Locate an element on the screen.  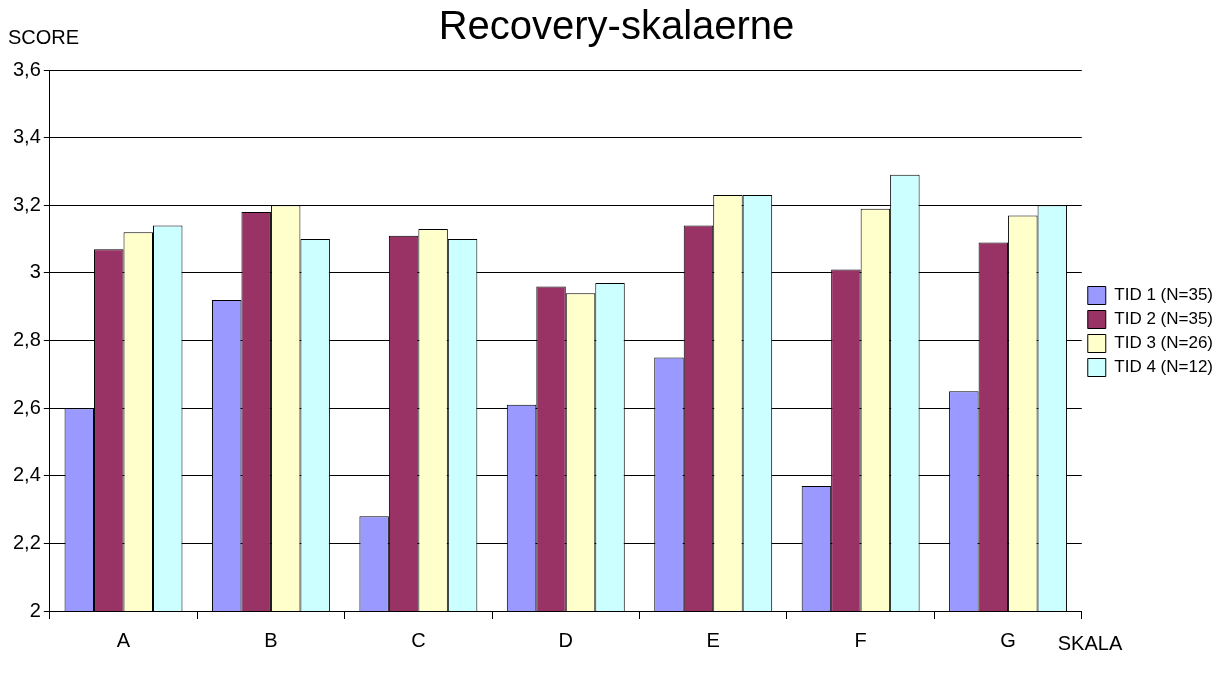
y-tick-label: 3,4 is located at coordinates (26, 136).